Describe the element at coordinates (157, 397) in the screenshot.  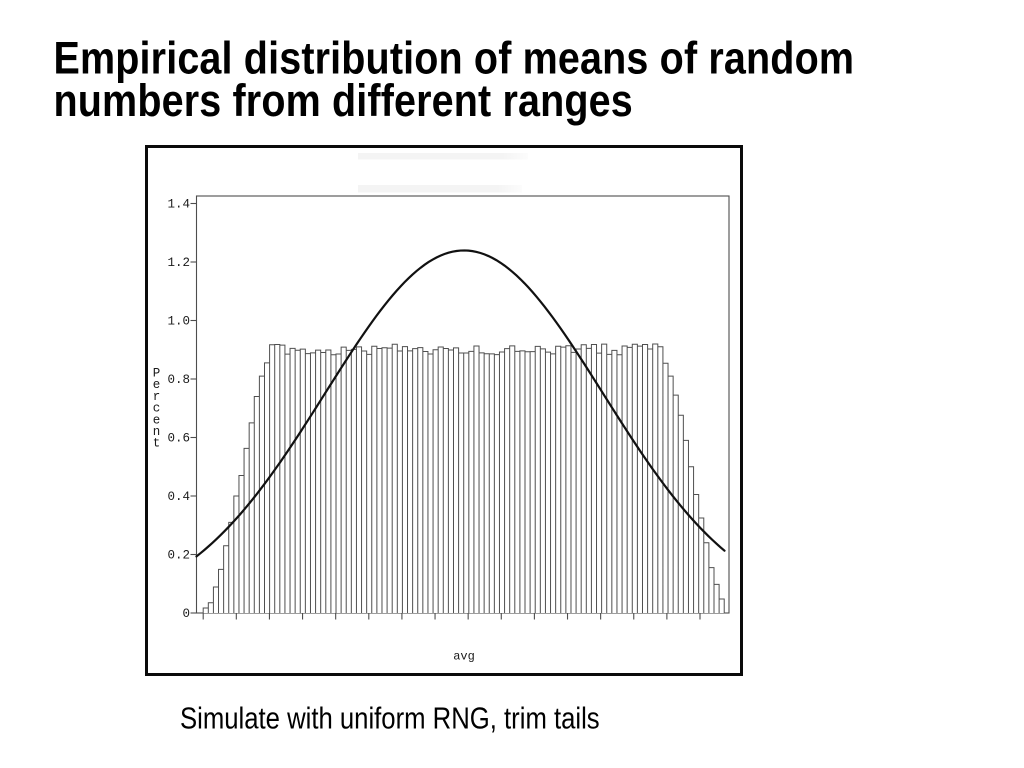
I see `svg-text: r` at that location.